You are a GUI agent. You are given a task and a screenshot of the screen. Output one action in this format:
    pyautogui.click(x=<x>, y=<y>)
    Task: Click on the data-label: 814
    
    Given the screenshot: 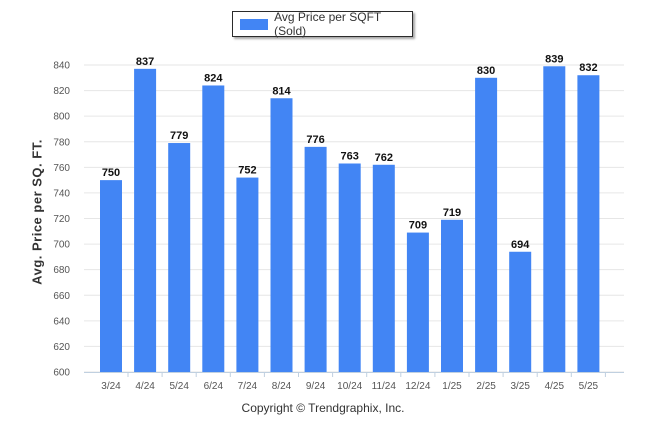 What is the action you would take?
    pyautogui.click(x=281, y=91)
    